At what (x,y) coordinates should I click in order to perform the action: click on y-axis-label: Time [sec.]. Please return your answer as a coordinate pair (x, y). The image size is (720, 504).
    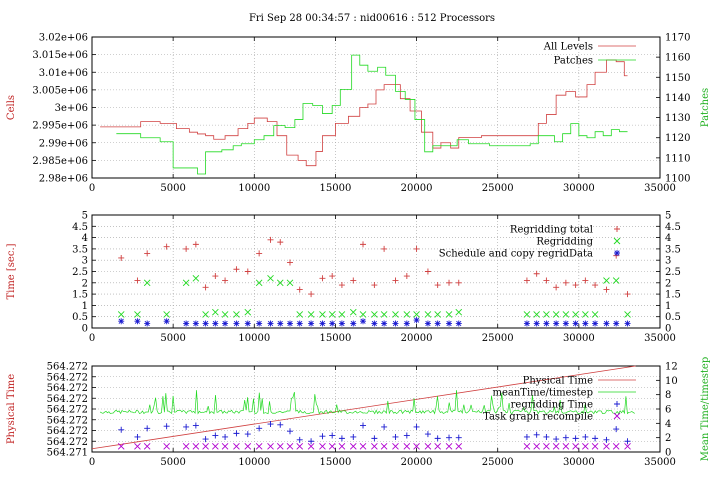
    Looking at the image, I should click on (11, 271).